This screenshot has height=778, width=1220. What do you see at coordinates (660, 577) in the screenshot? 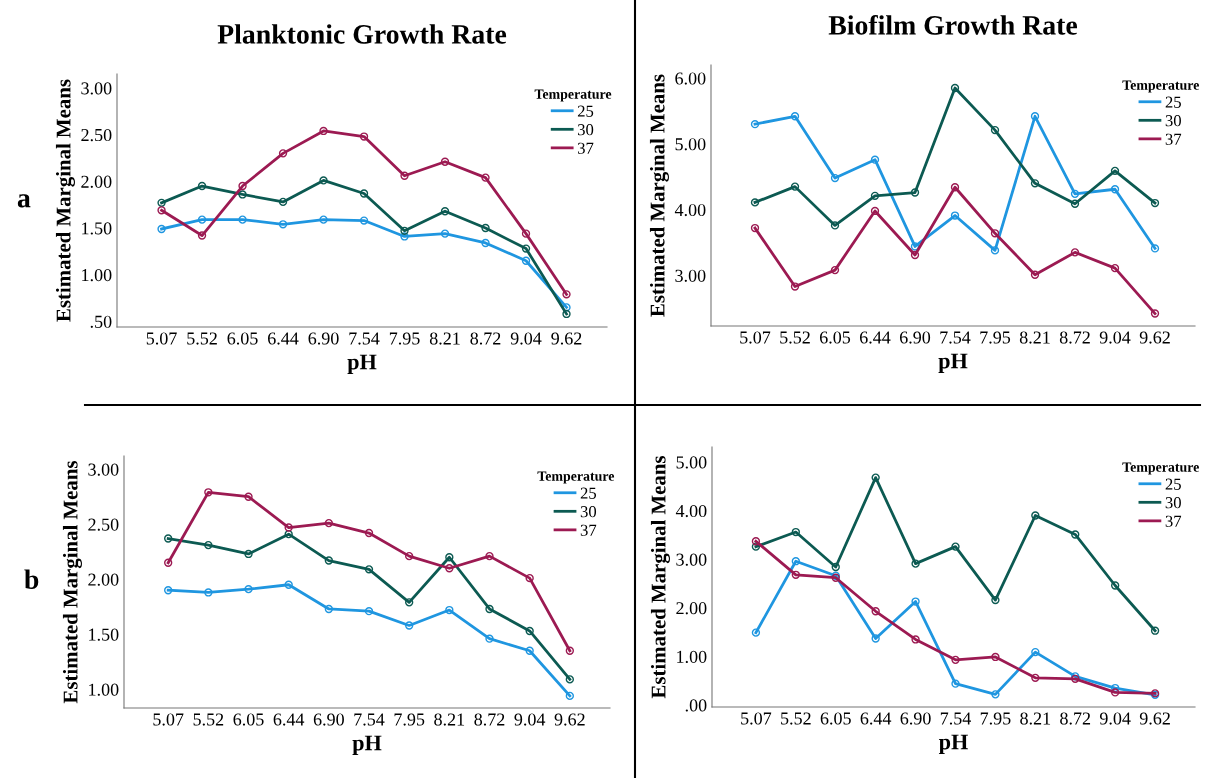
I see `y-axis-title: Estimated Marginal Means` at bounding box center [660, 577].